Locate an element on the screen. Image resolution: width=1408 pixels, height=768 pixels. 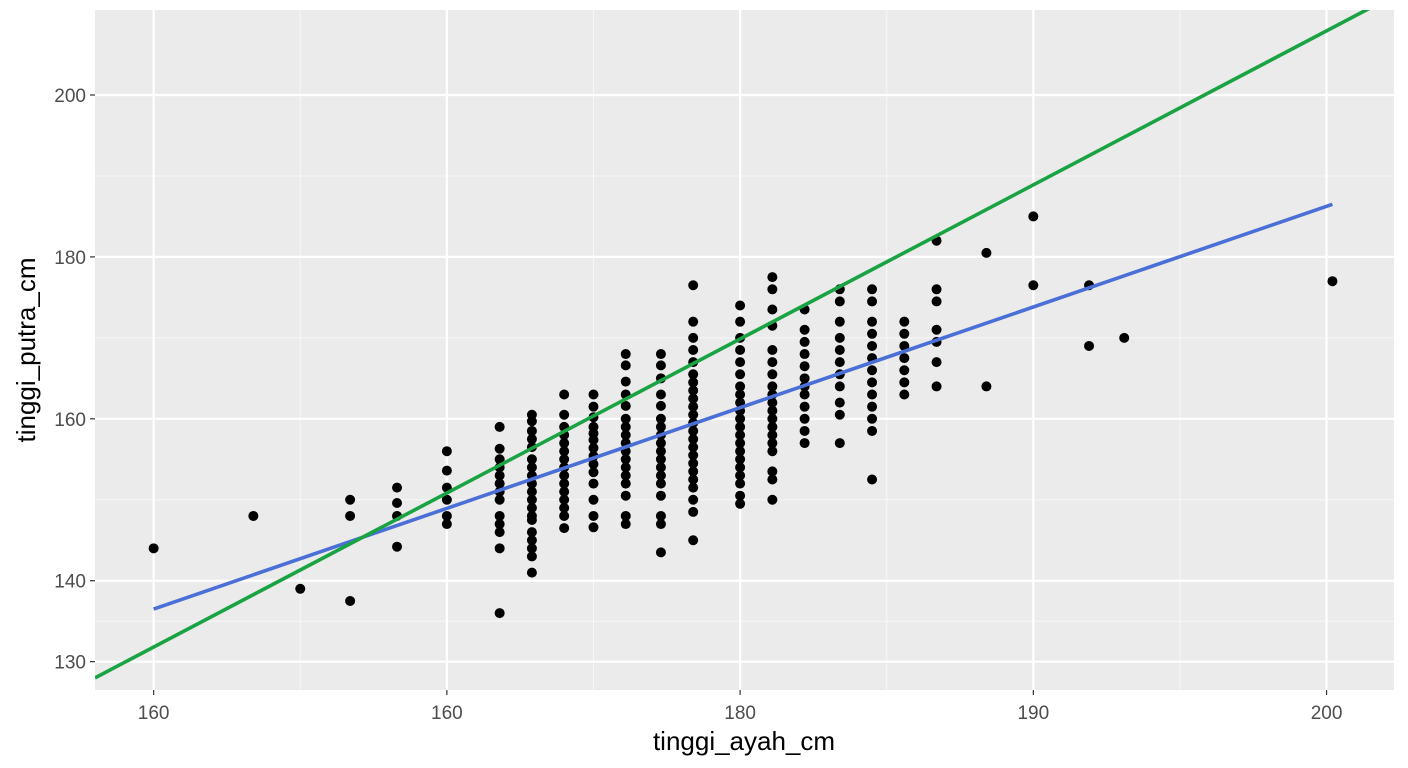
x-tick-label: 160 is located at coordinates (154, 713).